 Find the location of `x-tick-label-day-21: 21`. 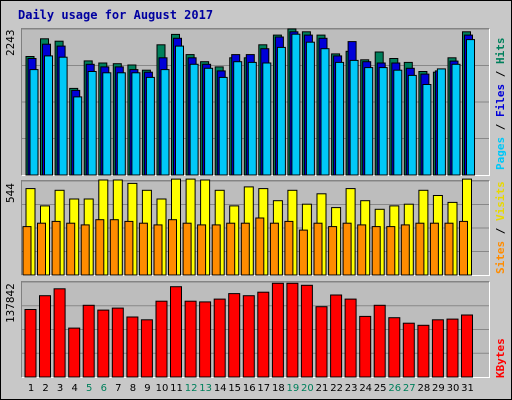

x-tick-label-day-21: 21 is located at coordinates (322, 388).